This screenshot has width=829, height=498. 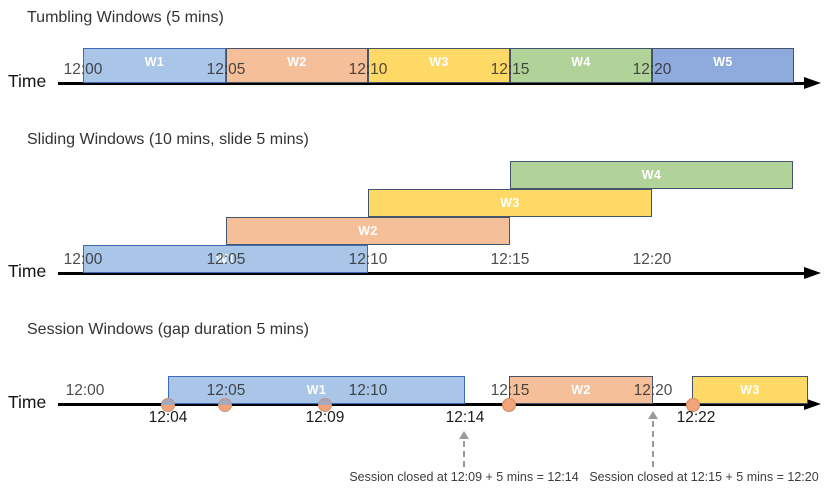 What do you see at coordinates (325, 417) in the screenshot?
I see `event-time-label: 12:09` at bounding box center [325, 417].